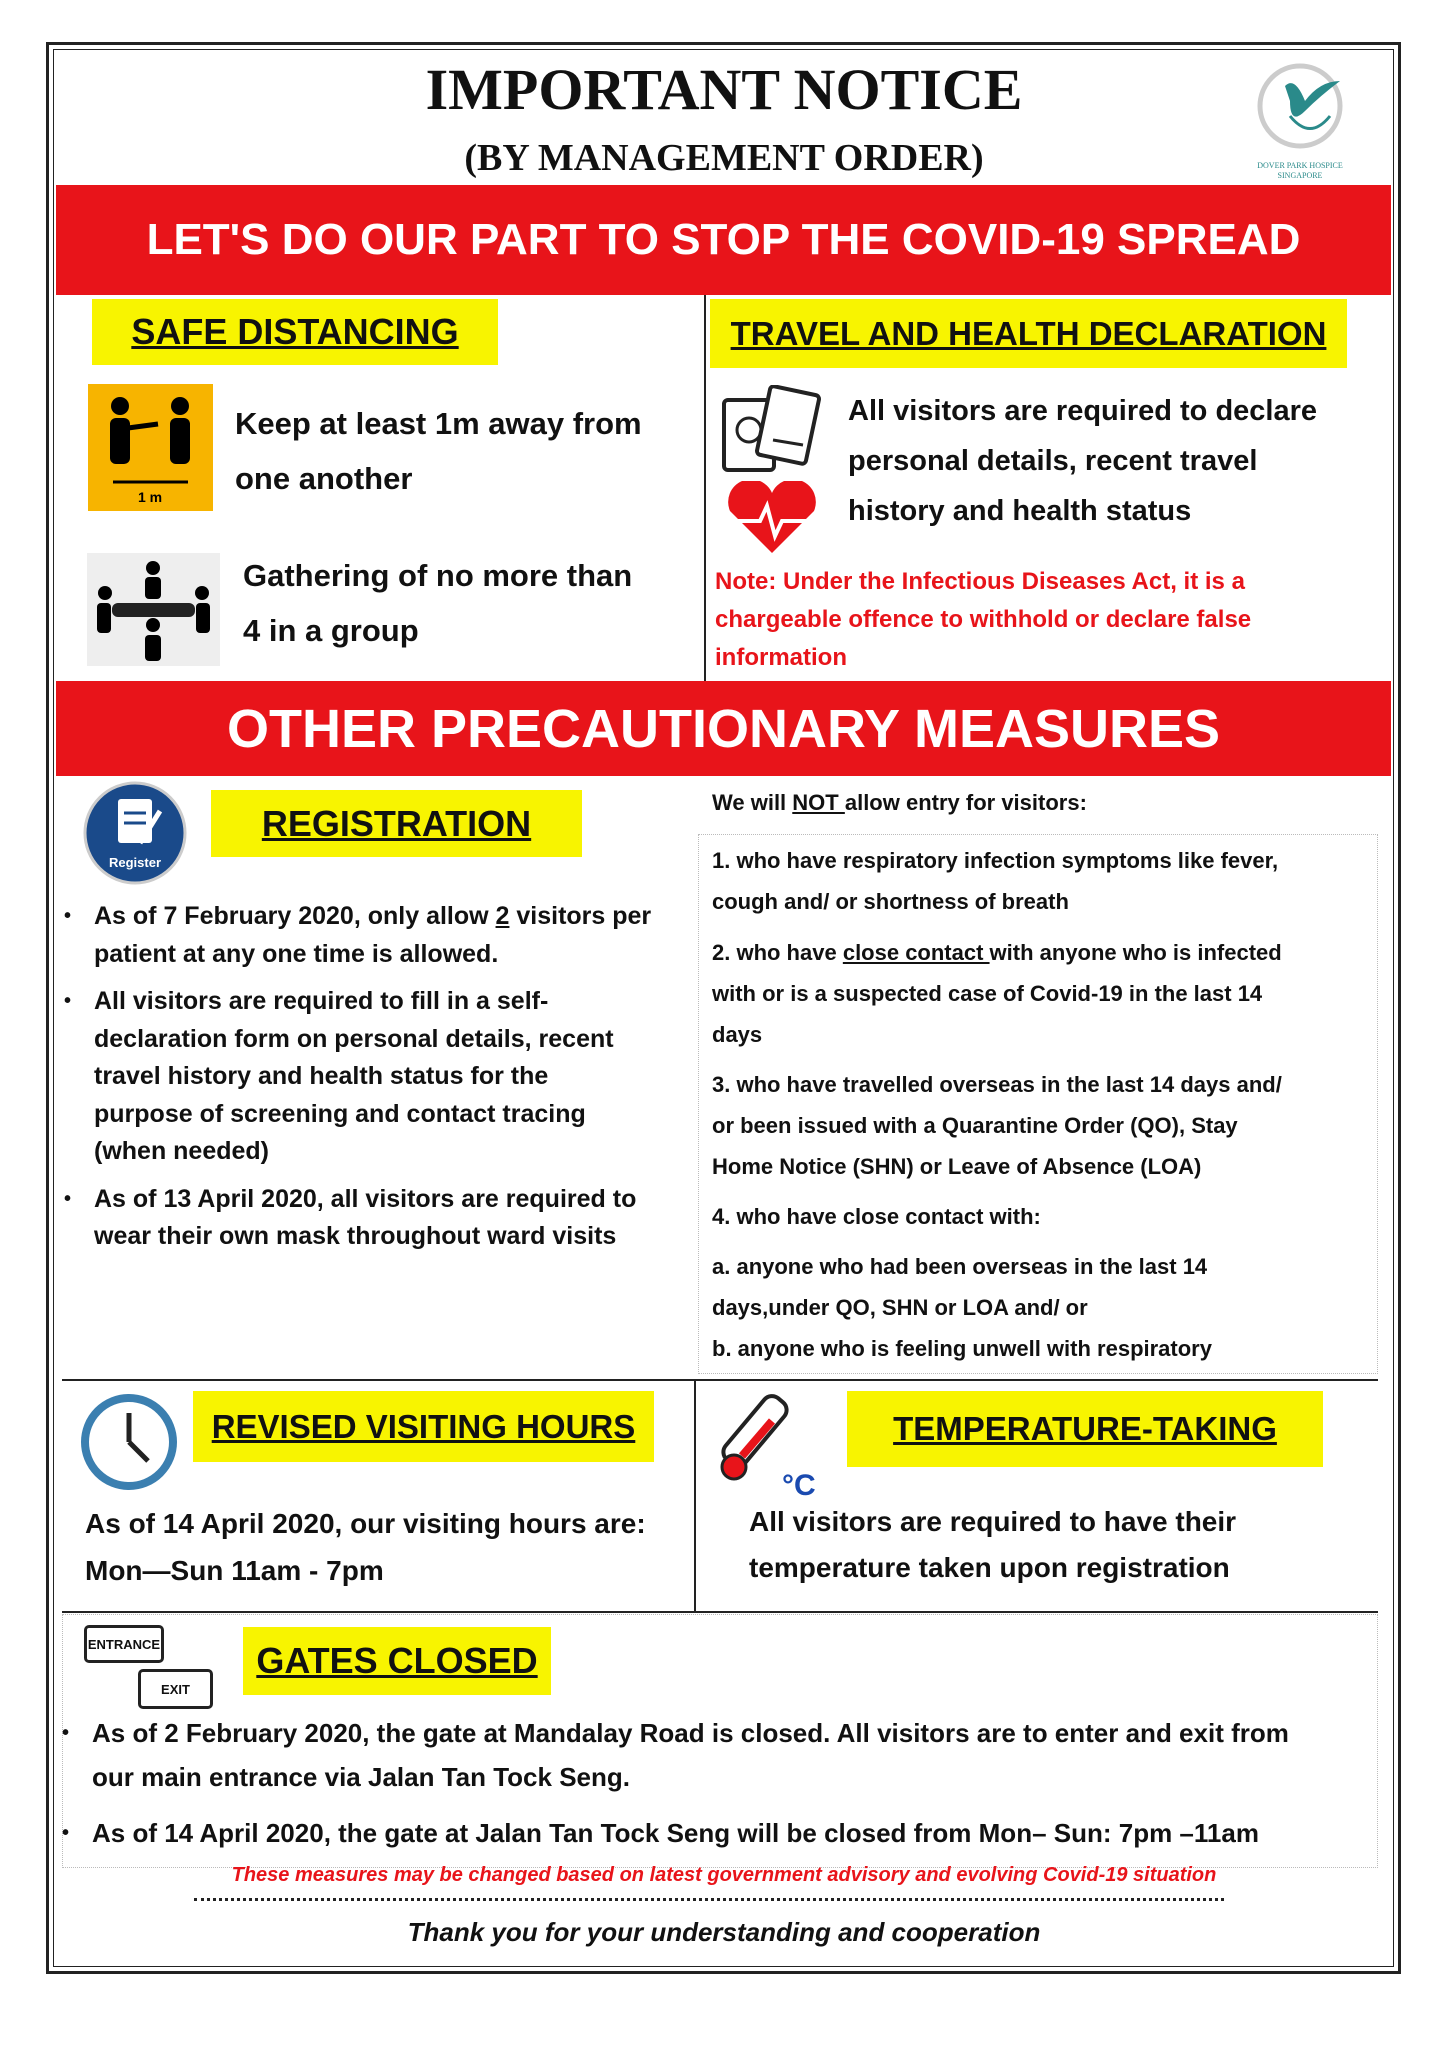  What do you see at coordinates (772, 517) in the screenshot?
I see `heart-icon` at bounding box center [772, 517].